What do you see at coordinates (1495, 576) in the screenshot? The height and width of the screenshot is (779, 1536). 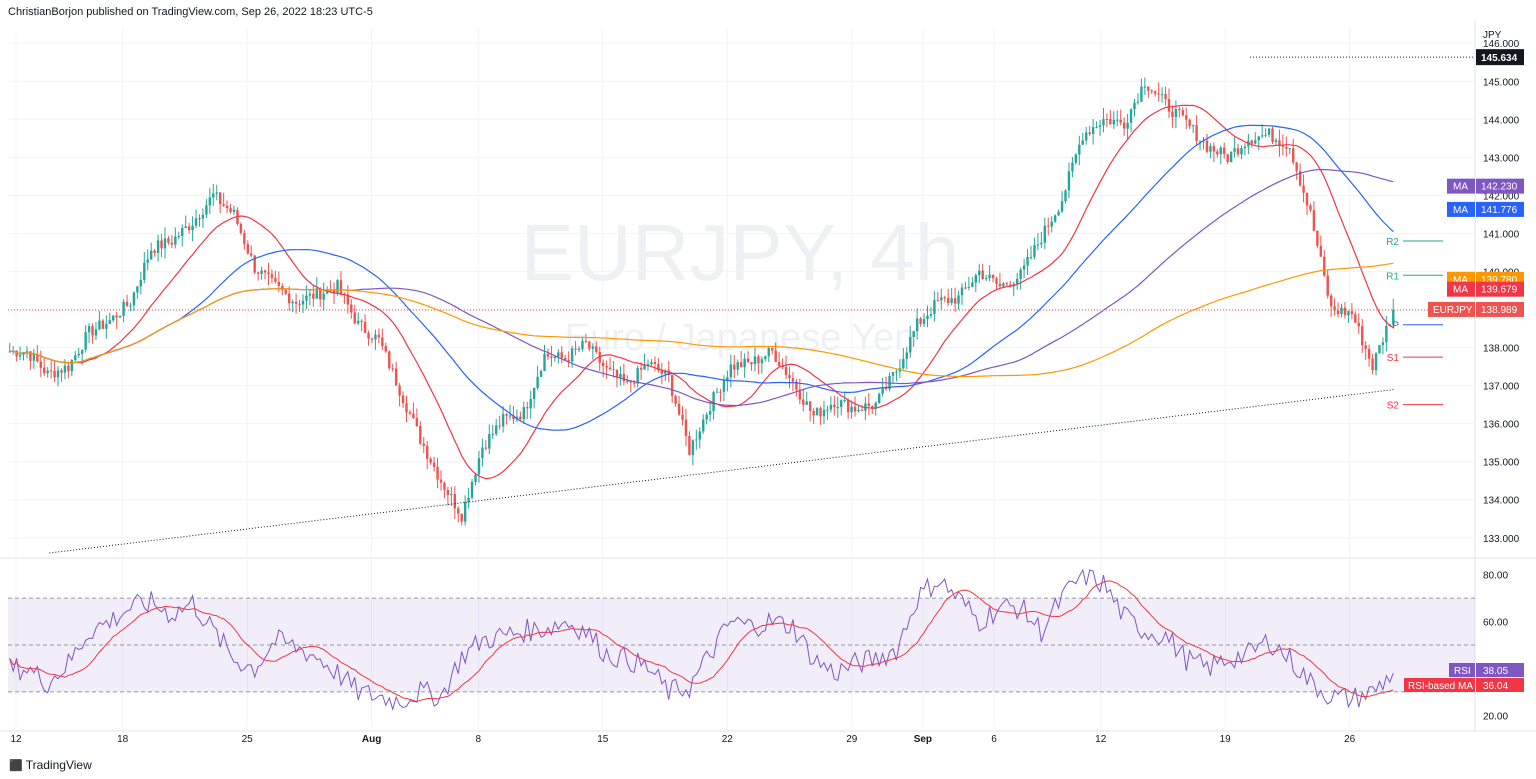 I see `rsi-tick-label: 80.00` at bounding box center [1495, 576].